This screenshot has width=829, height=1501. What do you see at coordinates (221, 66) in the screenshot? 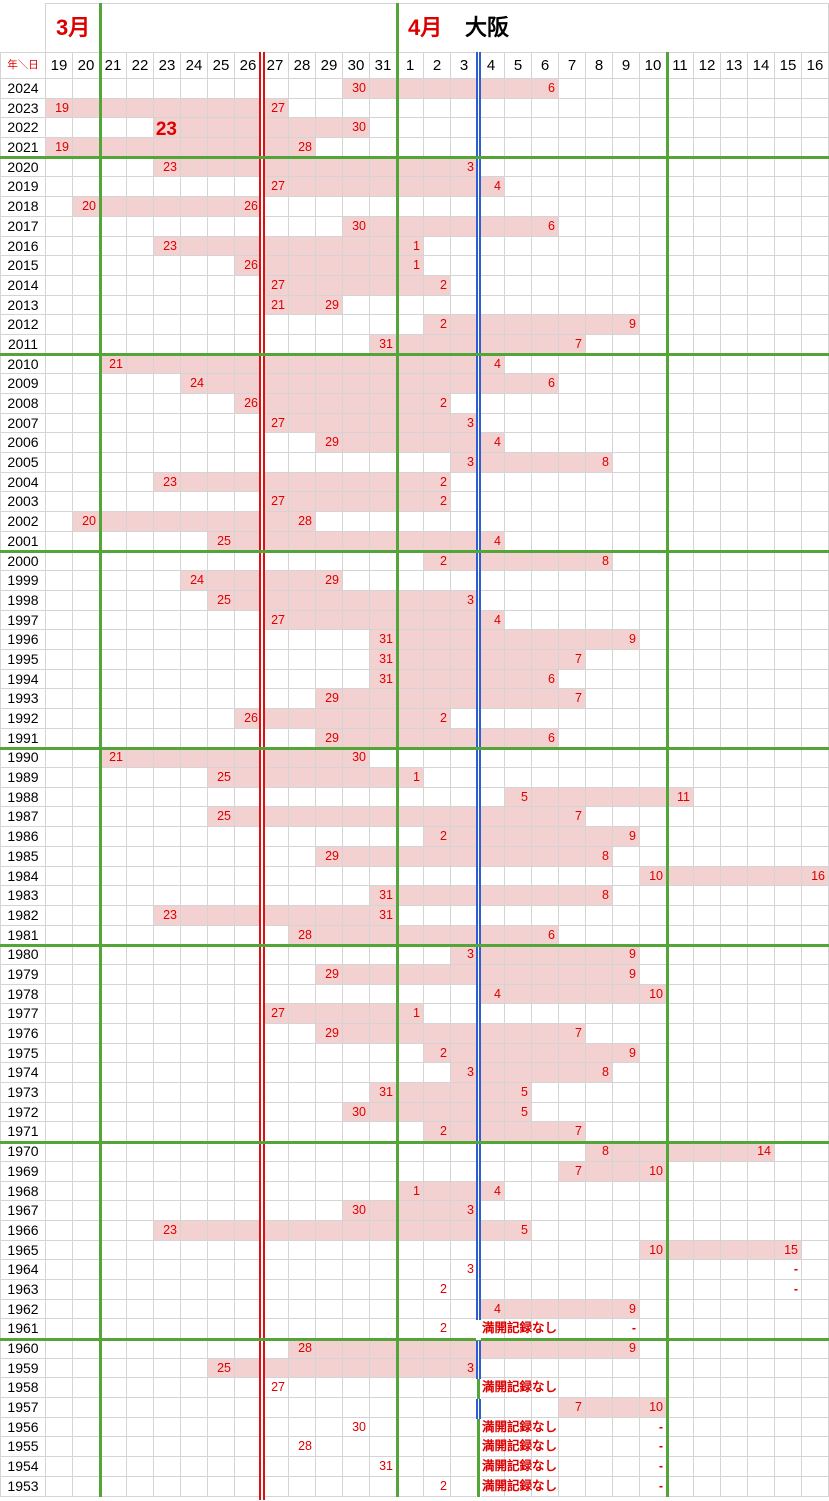
I see `day-header-cell: 25` at bounding box center [221, 66].